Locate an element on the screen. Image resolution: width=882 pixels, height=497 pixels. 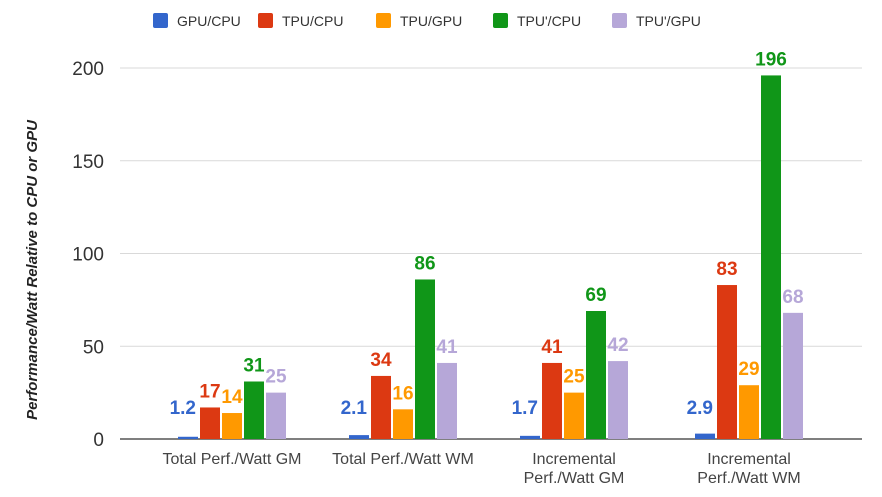
legend-label: TPU'/CPU is located at coordinates (549, 21).